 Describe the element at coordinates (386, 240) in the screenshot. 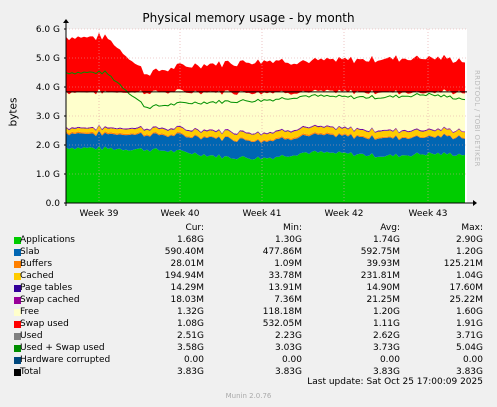

I see `legend-value-avg: 1.74G` at that location.